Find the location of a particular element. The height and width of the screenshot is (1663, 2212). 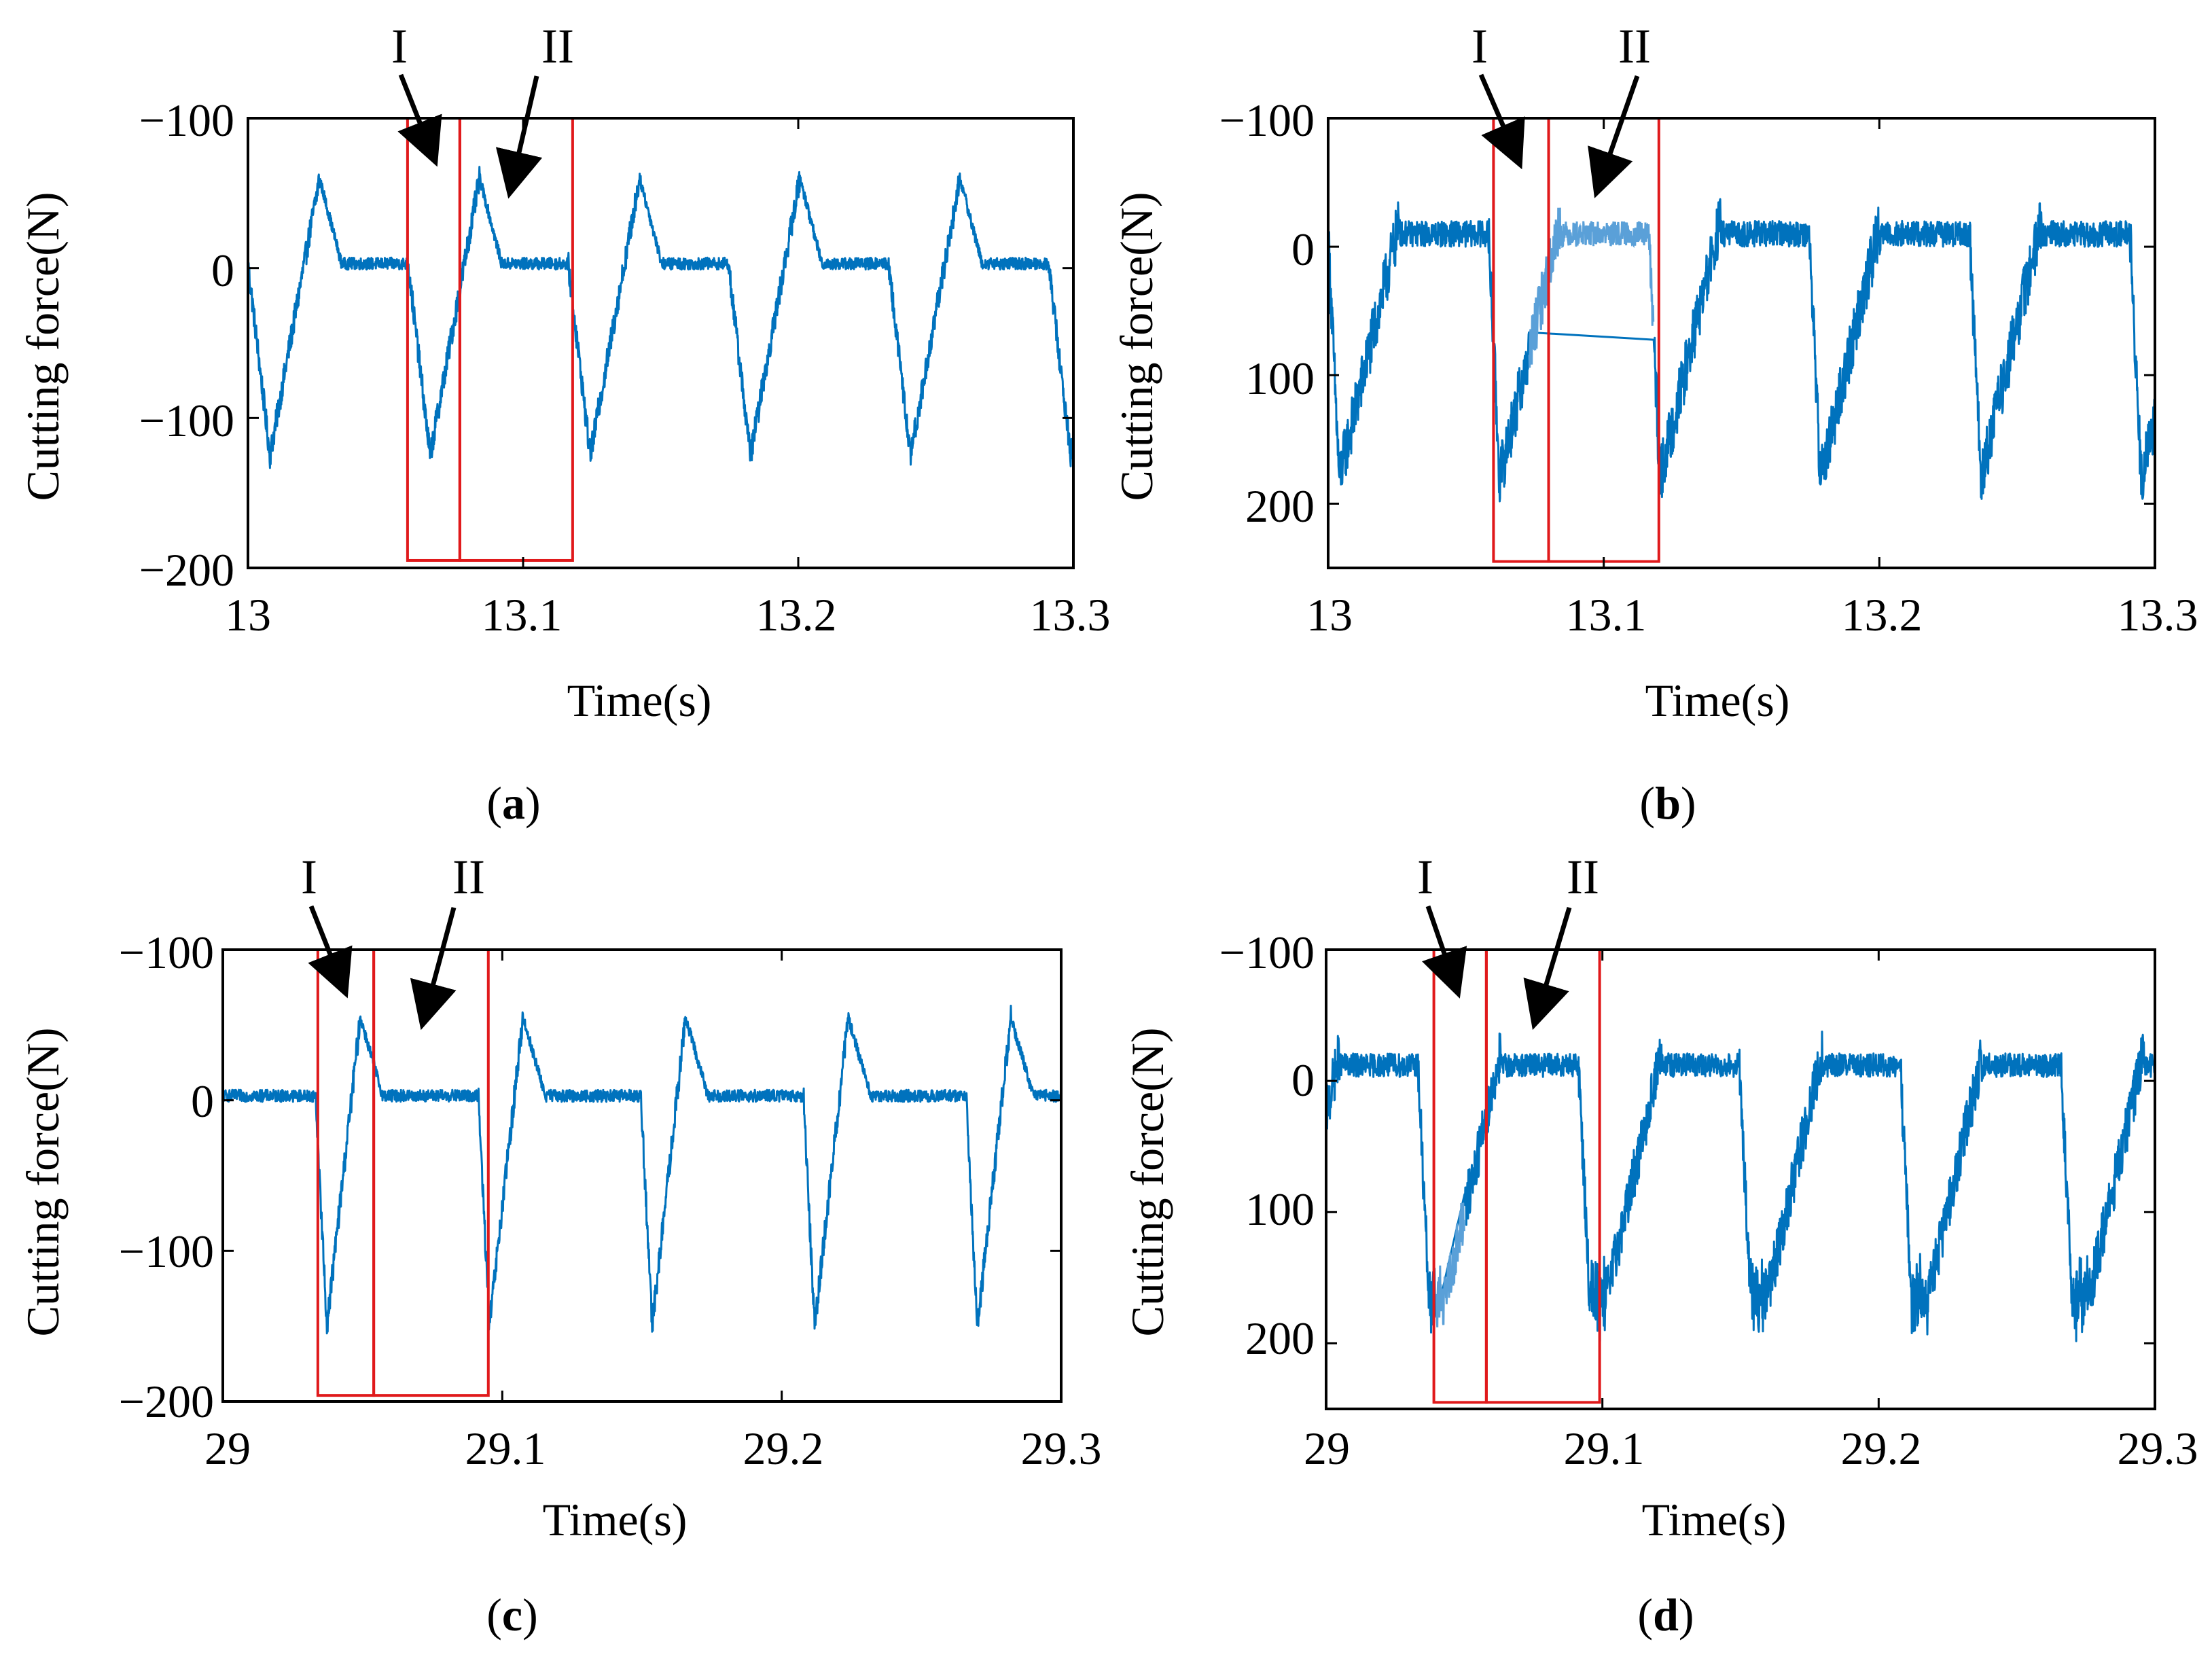

xtick-label-a-1: 13.1 is located at coordinates (522, 615).